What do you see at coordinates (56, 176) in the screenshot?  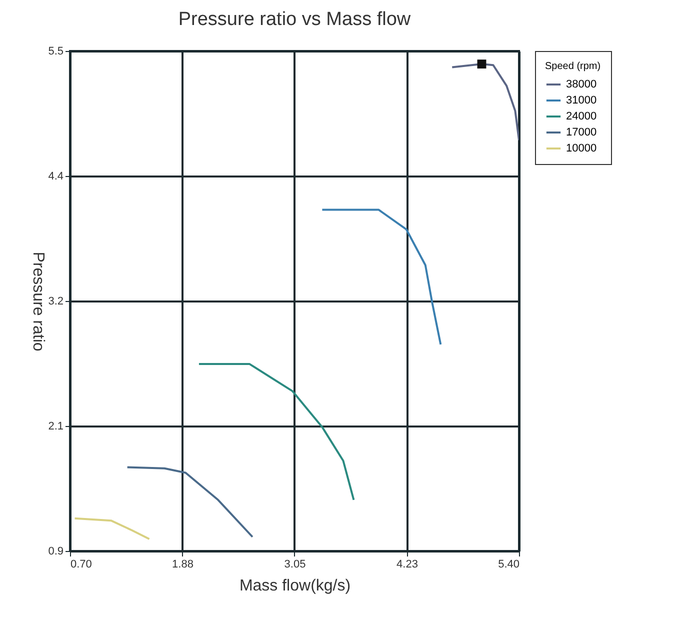 I see `y-tick-label: 4.4` at bounding box center [56, 176].